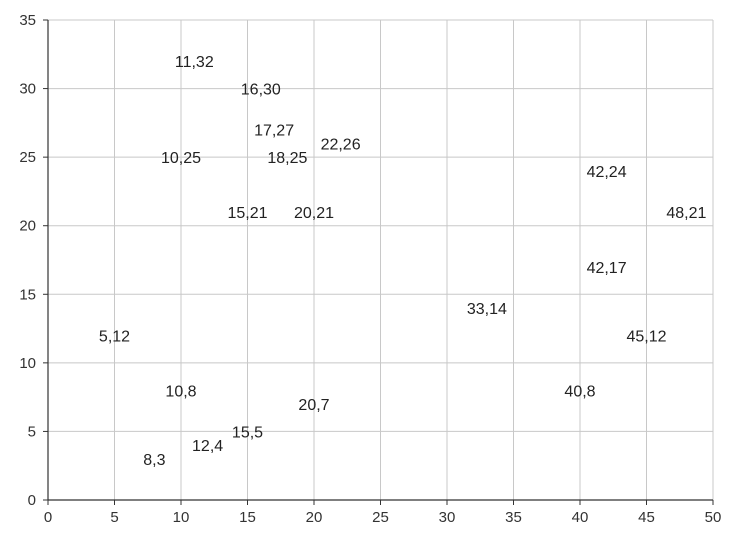 The width and height of the screenshot is (736, 540). What do you see at coordinates (580, 517) in the screenshot?
I see `x-tick-label: 40` at bounding box center [580, 517].